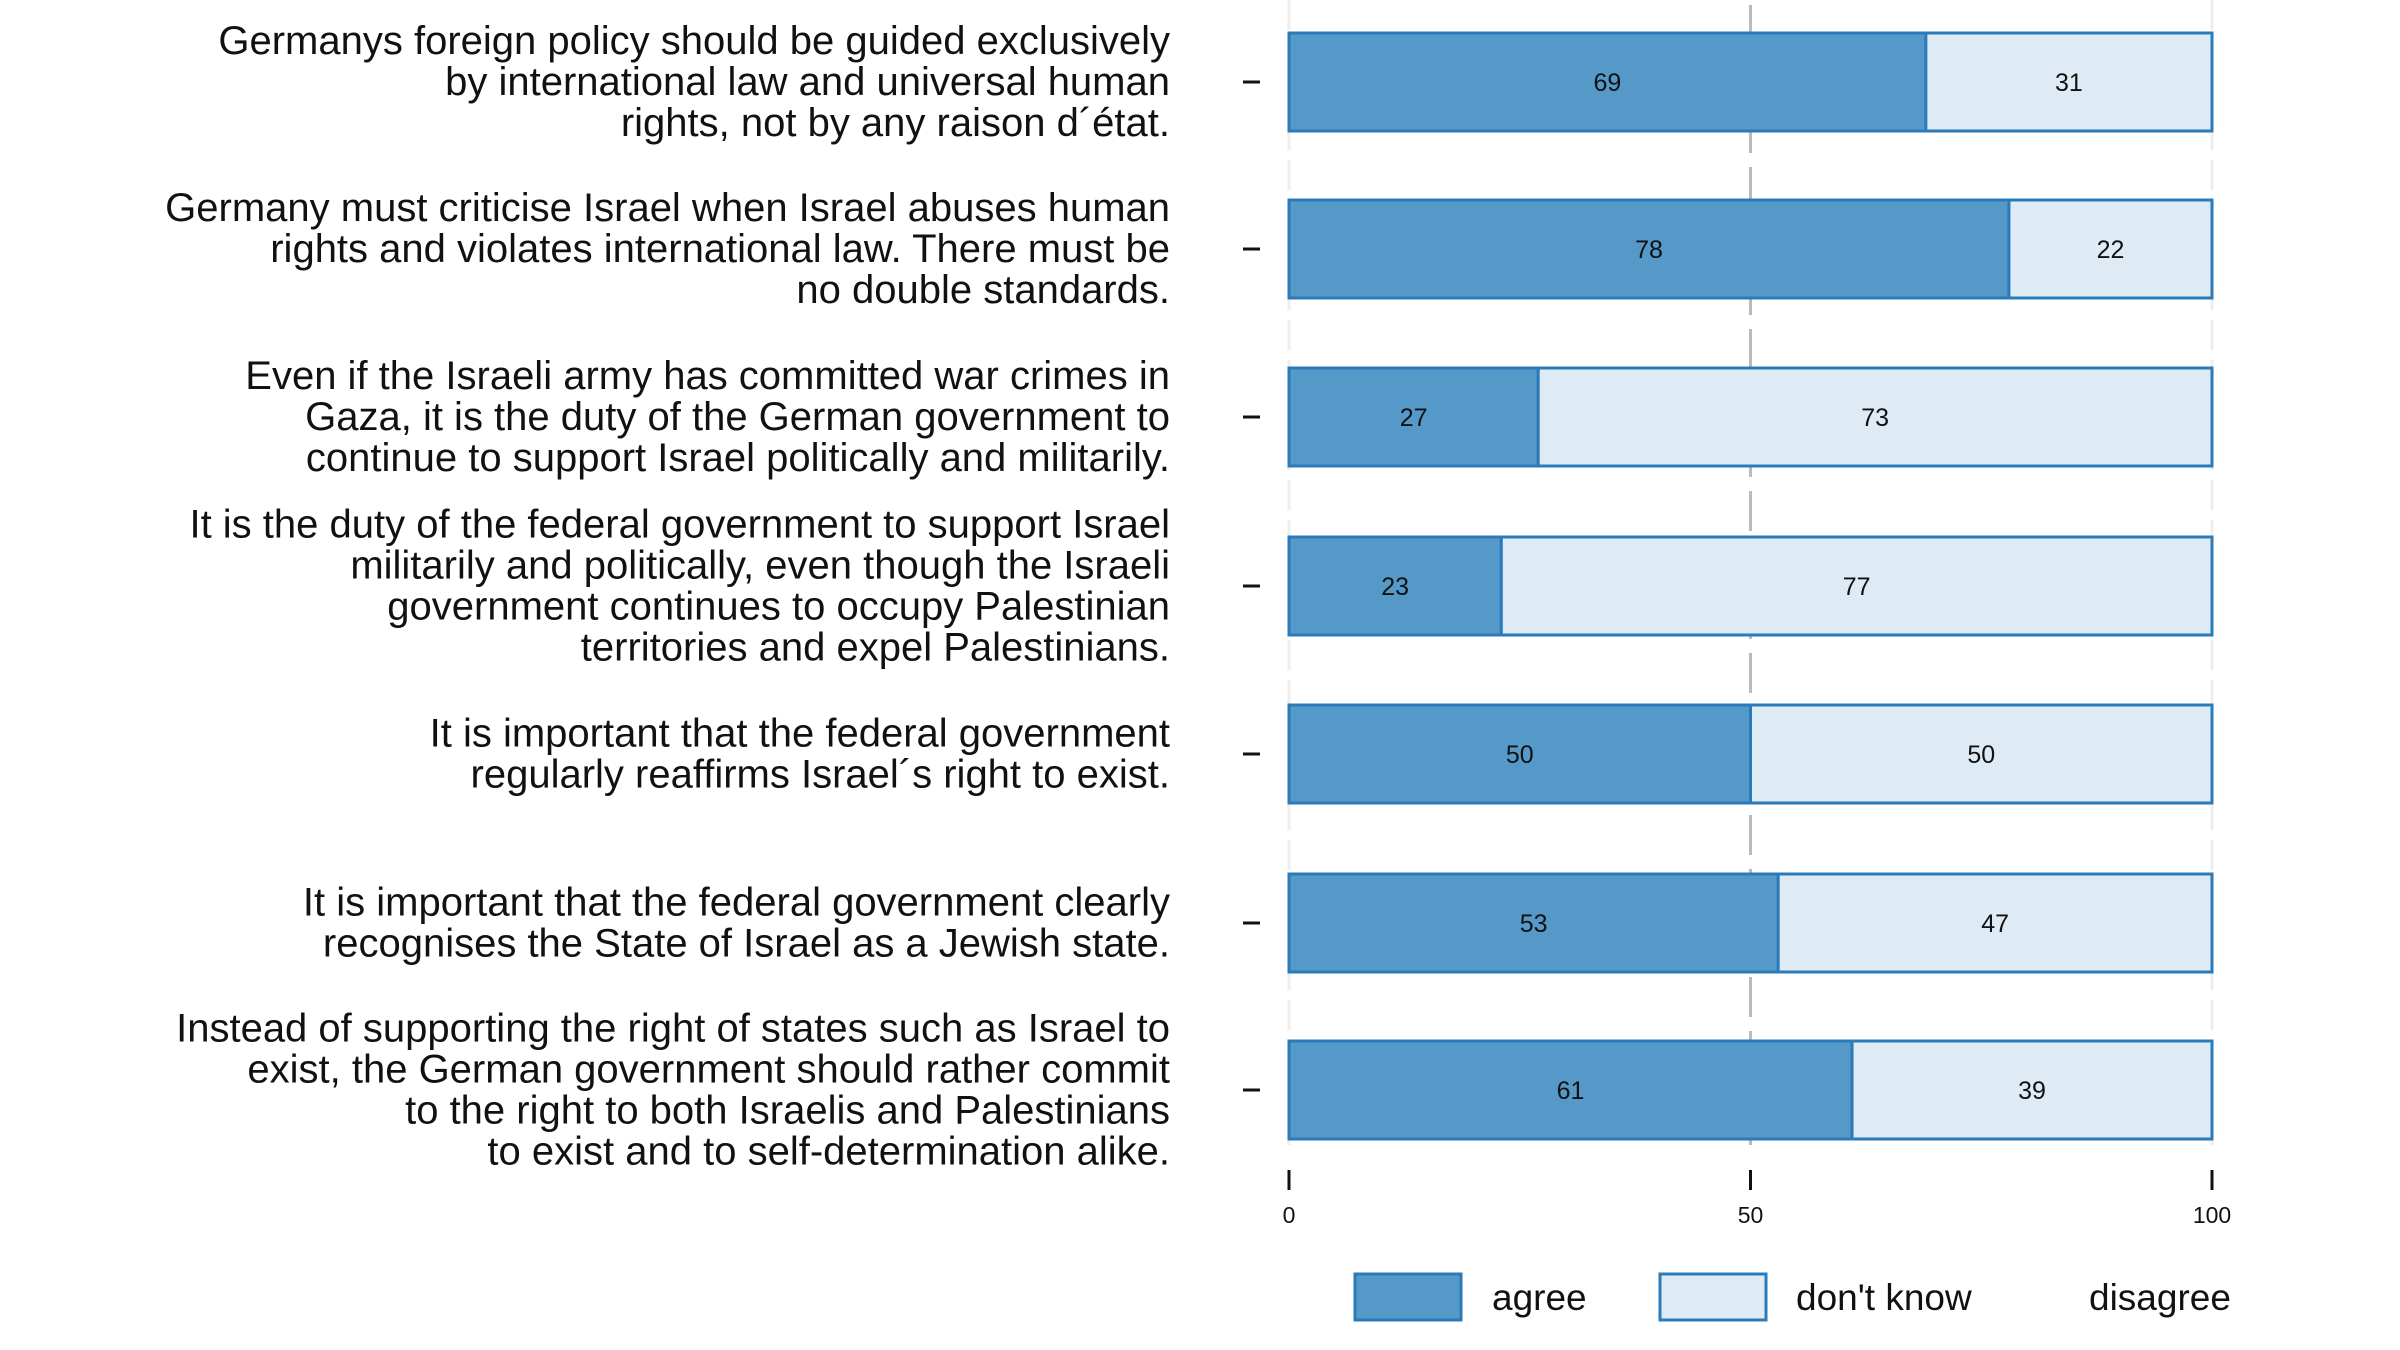 This screenshot has height=1350, width=2400. I want to click on bar-value-label: 77, so click(1857, 587).